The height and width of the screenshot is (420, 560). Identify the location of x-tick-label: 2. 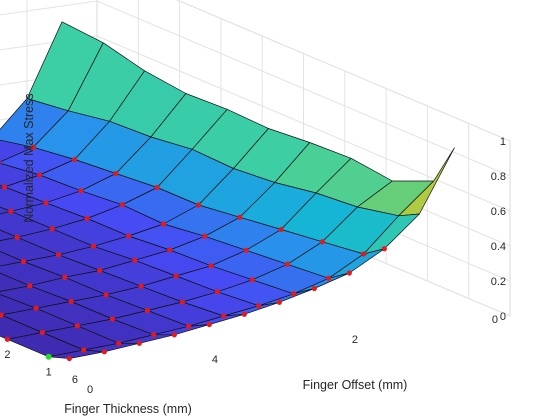
(7, 355).